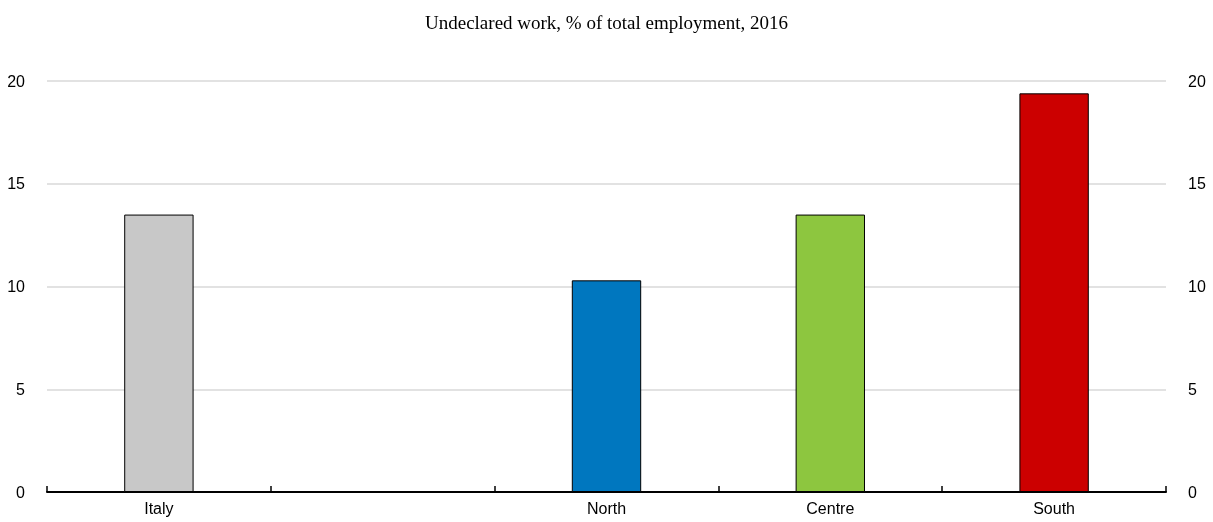  Describe the element at coordinates (1054, 508) in the screenshot. I see `x-tick-label: South` at that location.